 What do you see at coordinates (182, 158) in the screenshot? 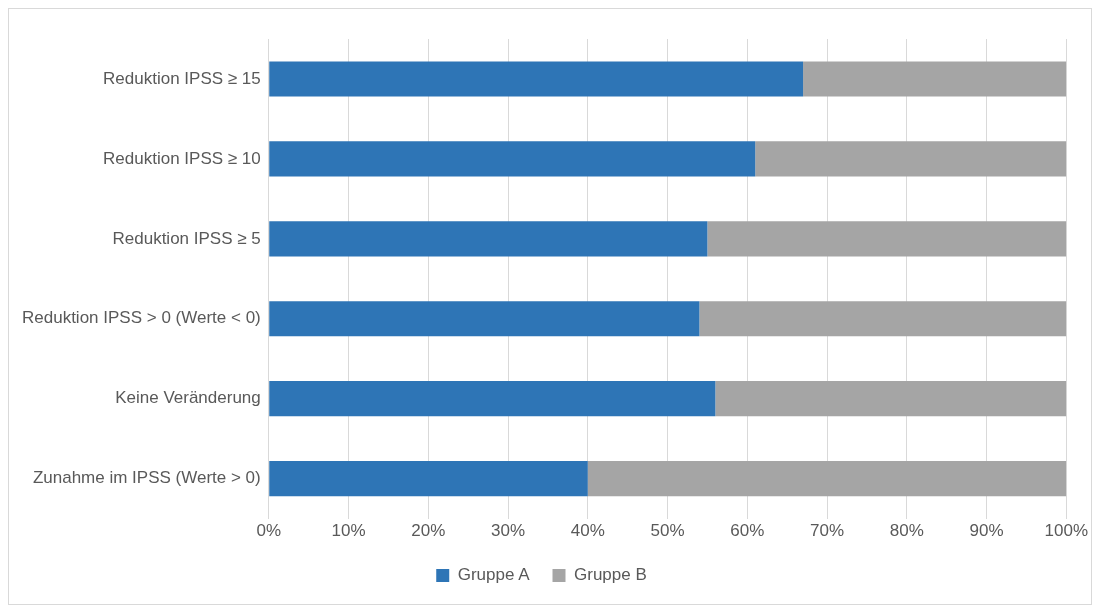
I see `y-tick-label: Reduktion IPSS ≥ 10` at bounding box center [182, 158].